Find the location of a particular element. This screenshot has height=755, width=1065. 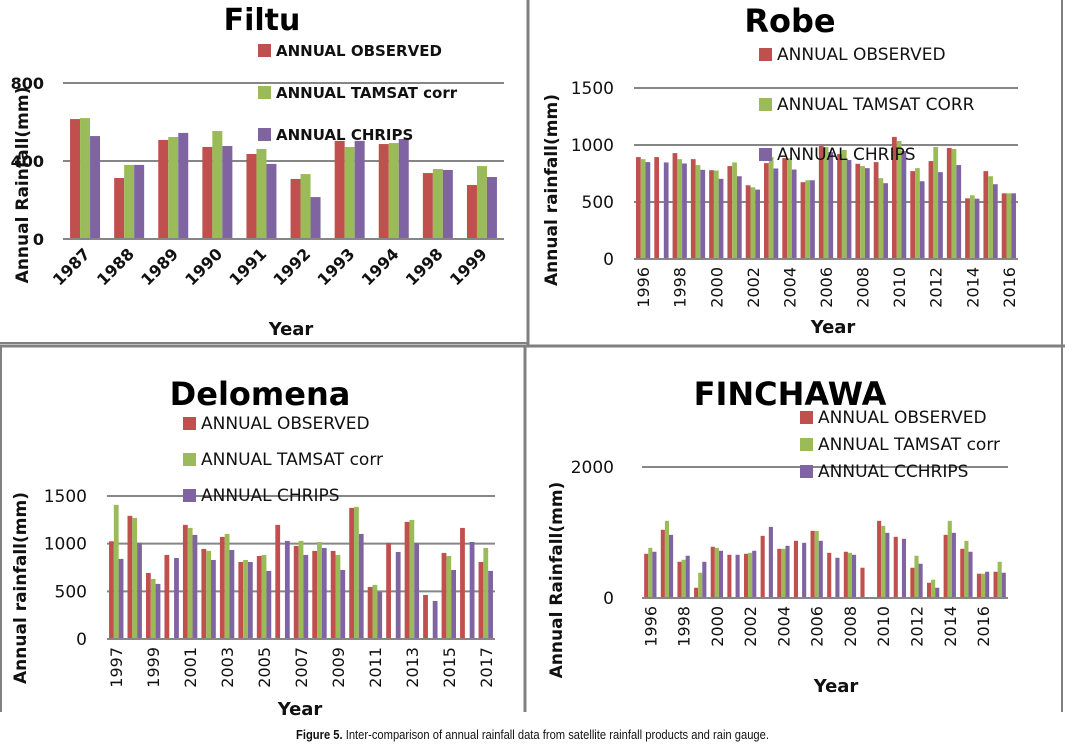

bar-chrips-1987 is located at coordinates (95, 187).